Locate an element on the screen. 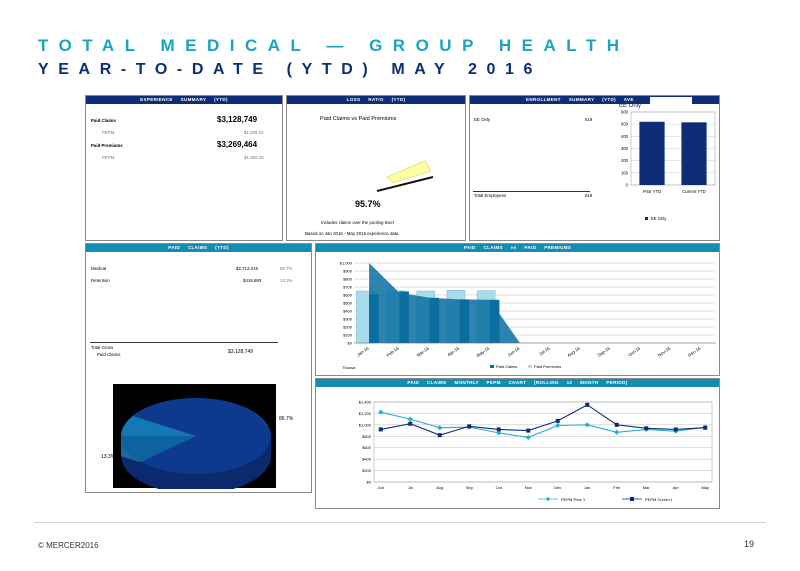  retention-pct: 13.3% is located at coordinates (286, 280).